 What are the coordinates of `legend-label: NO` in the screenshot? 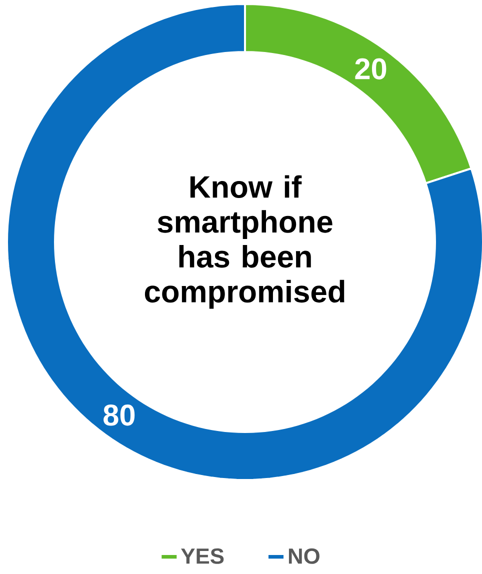 It's located at (304, 556).